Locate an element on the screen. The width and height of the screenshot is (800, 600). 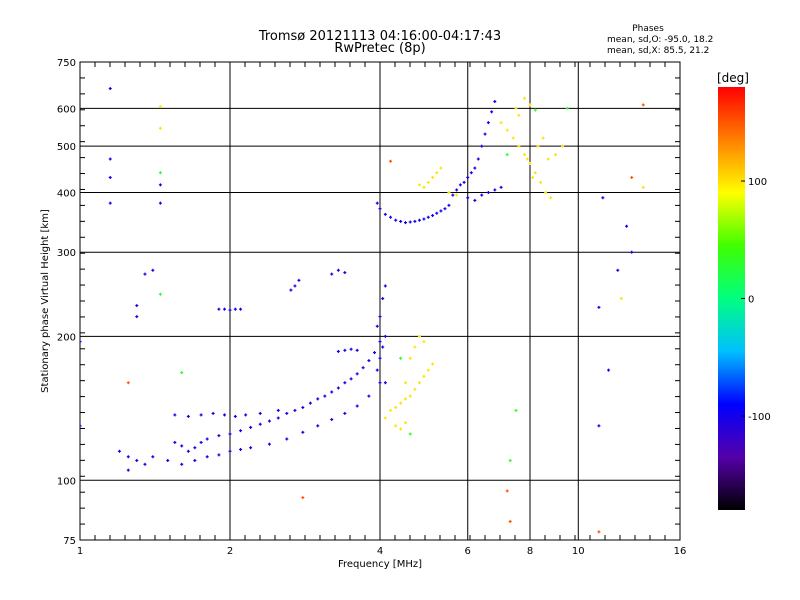
y-tick-label: 750 is located at coordinates (66, 63).